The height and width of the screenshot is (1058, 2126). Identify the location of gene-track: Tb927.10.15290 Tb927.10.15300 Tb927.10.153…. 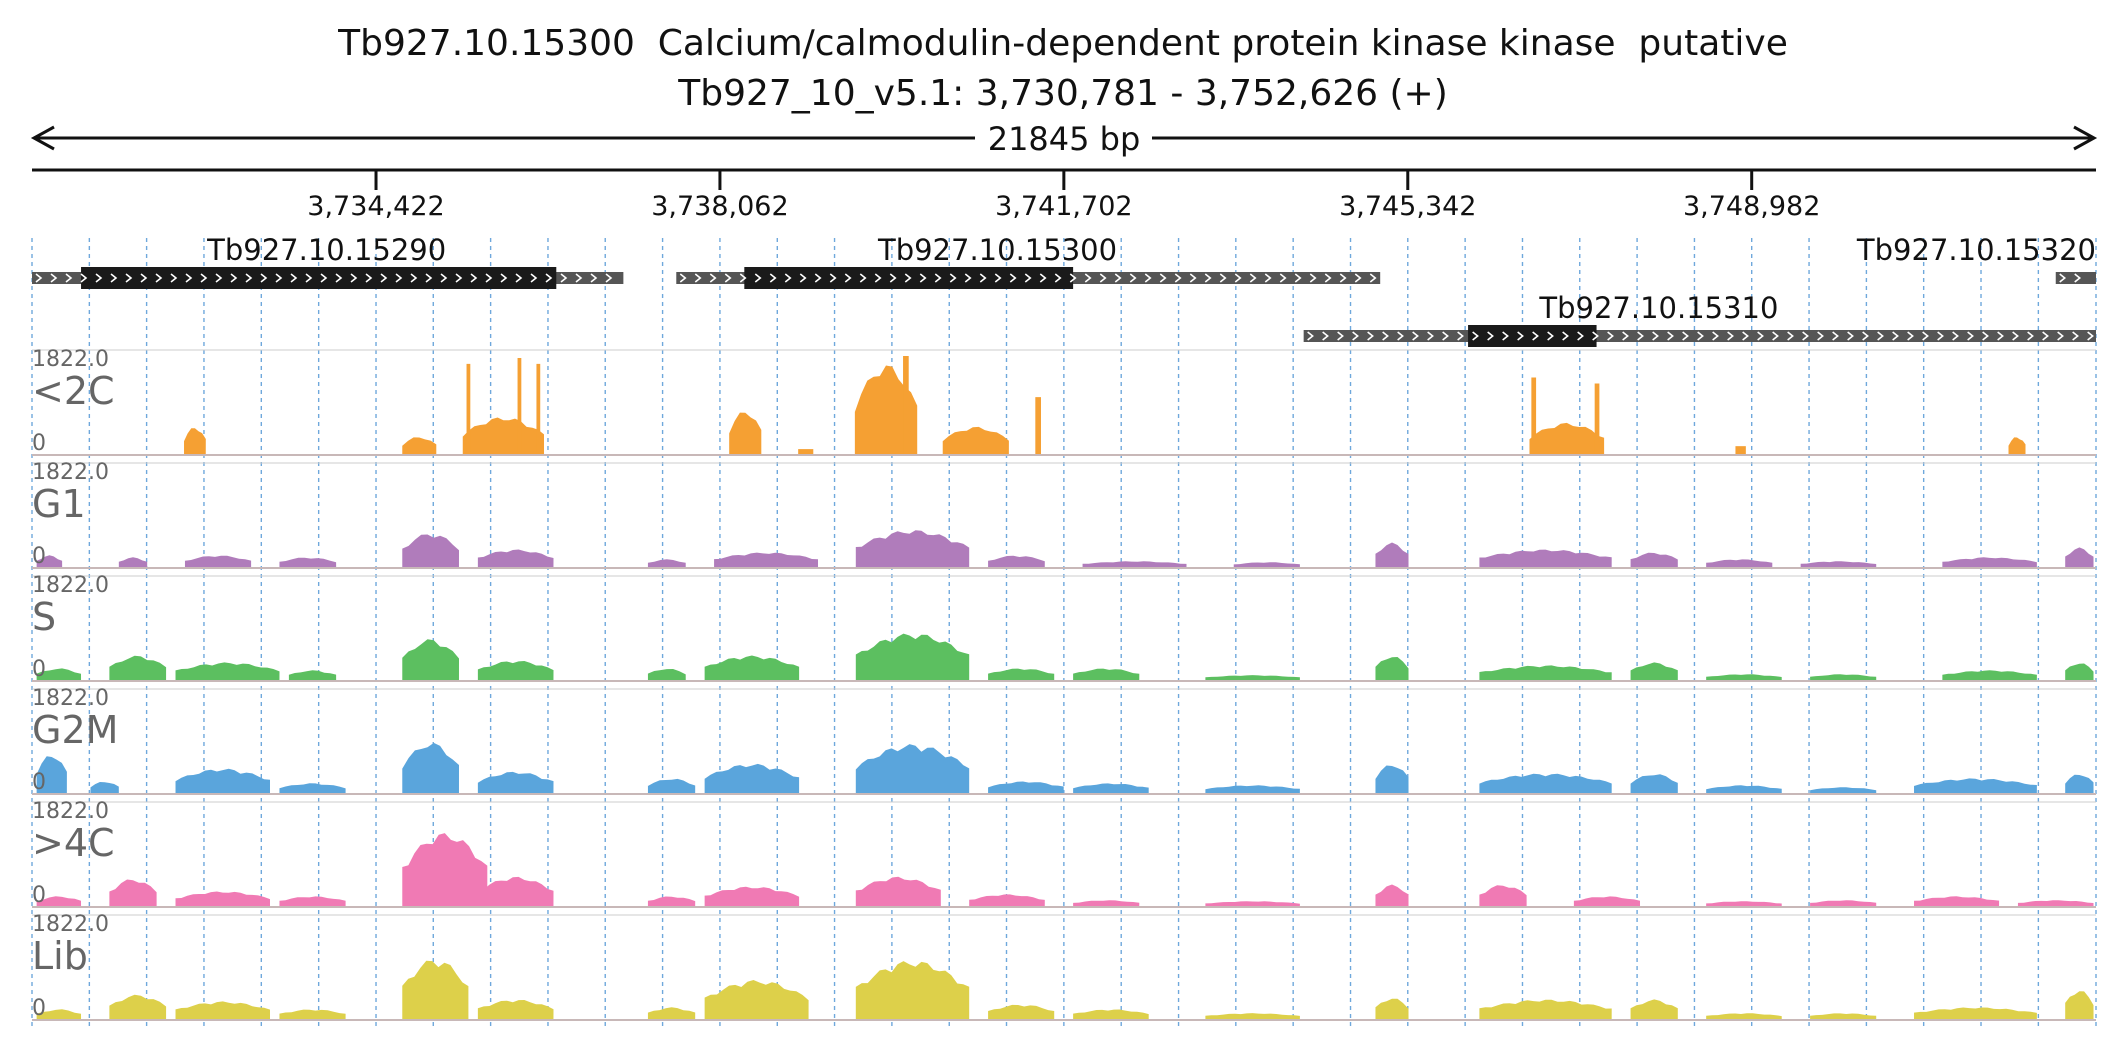
(1064, 290).